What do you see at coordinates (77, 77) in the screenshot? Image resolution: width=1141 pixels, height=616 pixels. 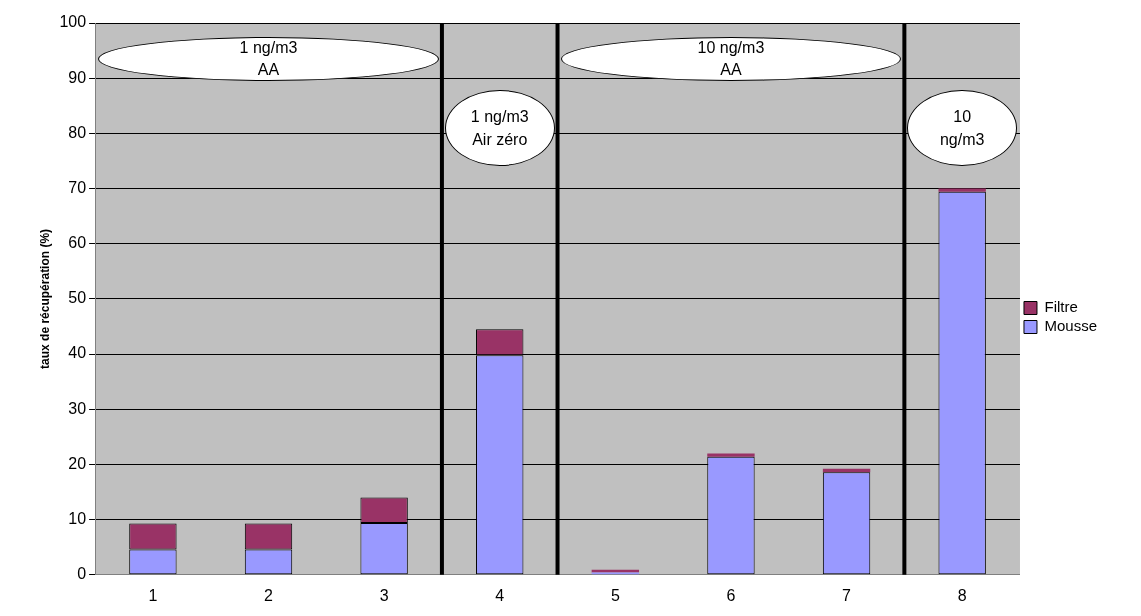 I see `y-tick-label: 90` at bounding box center [77, 77].